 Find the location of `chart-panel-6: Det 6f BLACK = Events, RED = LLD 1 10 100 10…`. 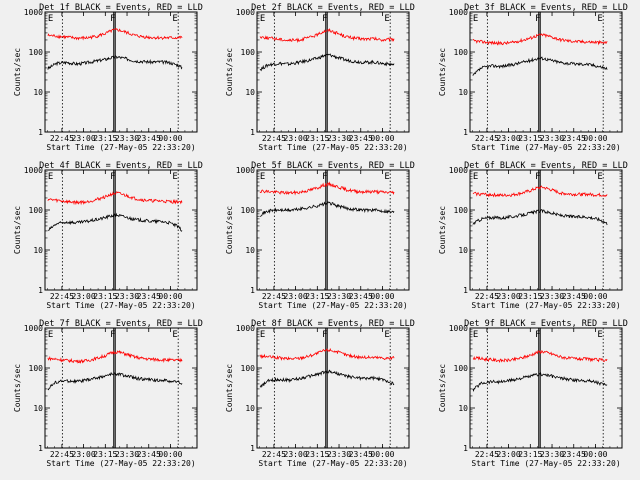

chart-panel-6: Det 6f BLACK = Events, RED = LLD 1 10 100 10… is located at coordinates (533, 235).